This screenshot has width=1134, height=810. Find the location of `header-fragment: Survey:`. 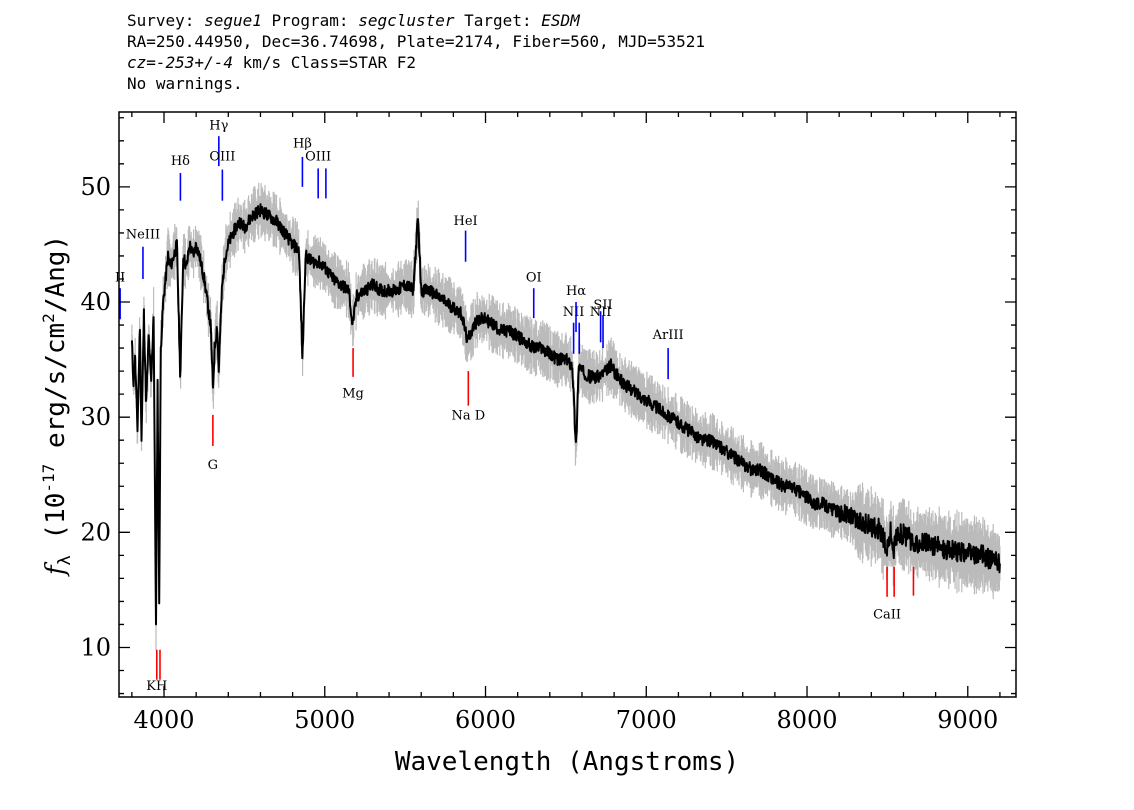

header-fragment: Survey: is located at coordinates (166, 20).